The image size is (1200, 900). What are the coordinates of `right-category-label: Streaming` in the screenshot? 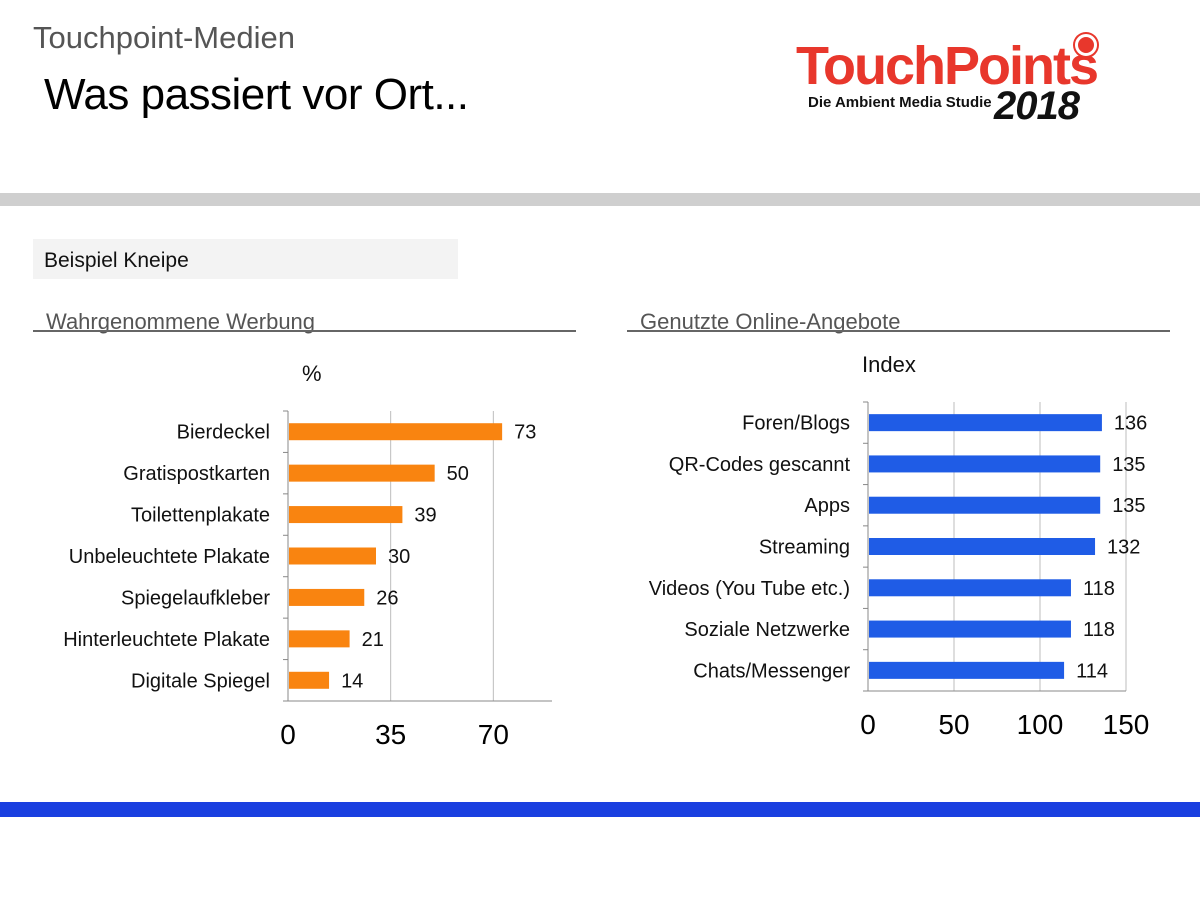 It's located at (804, 548).